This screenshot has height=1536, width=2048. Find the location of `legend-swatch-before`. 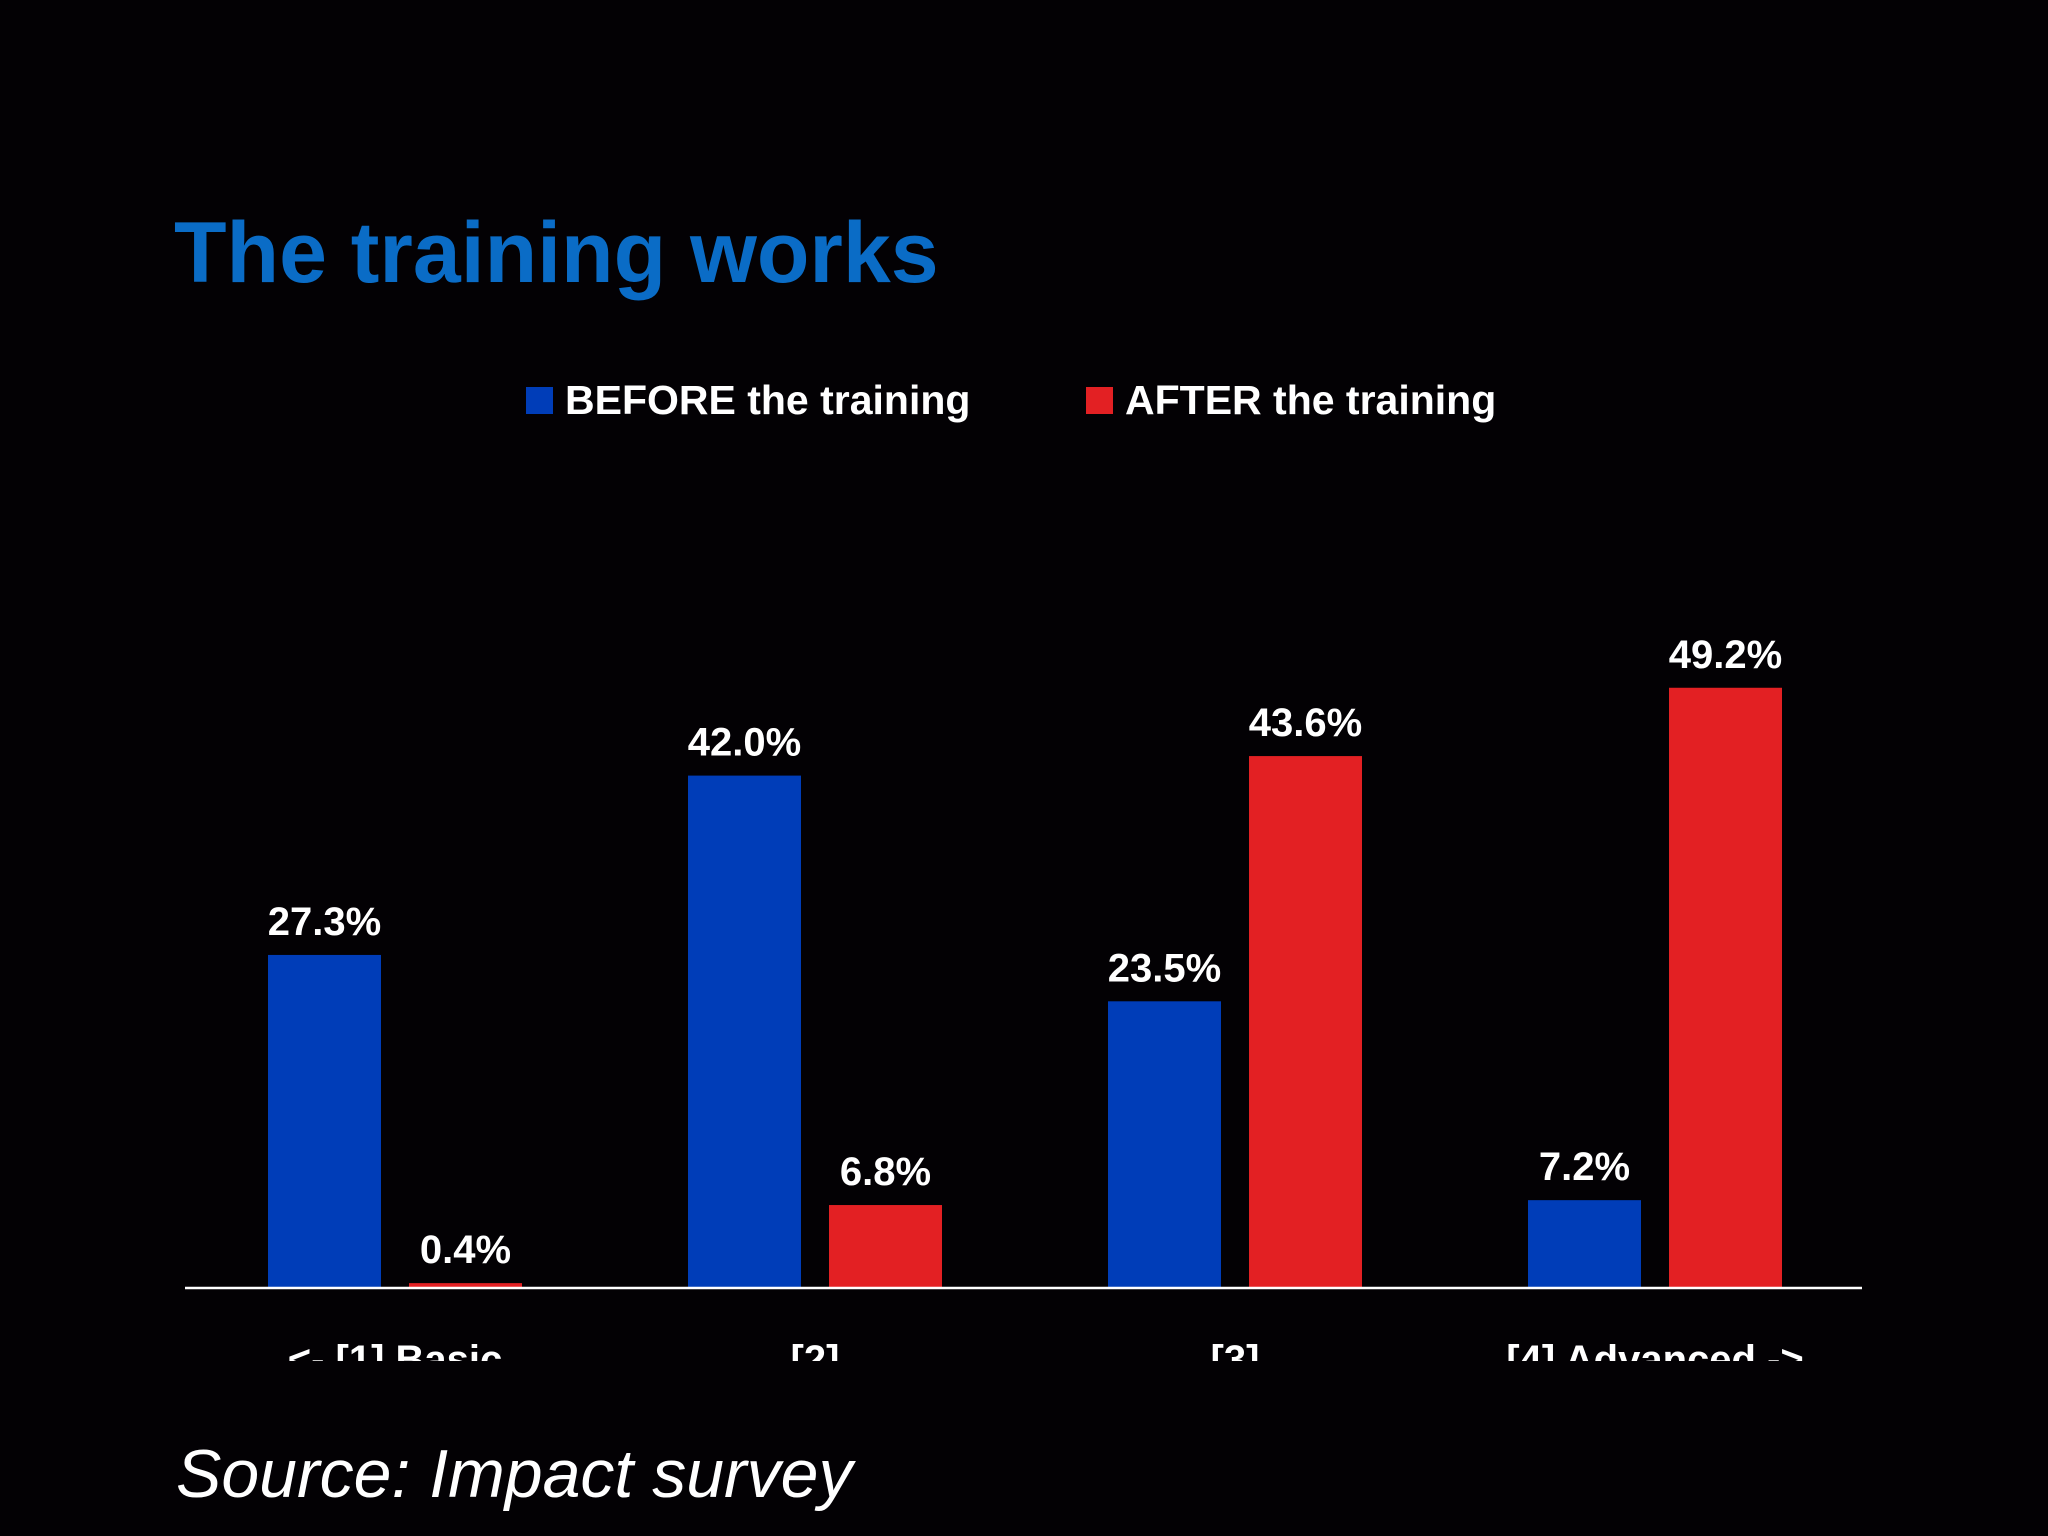

legend-swatch-before is located at coordinates (539, 400).